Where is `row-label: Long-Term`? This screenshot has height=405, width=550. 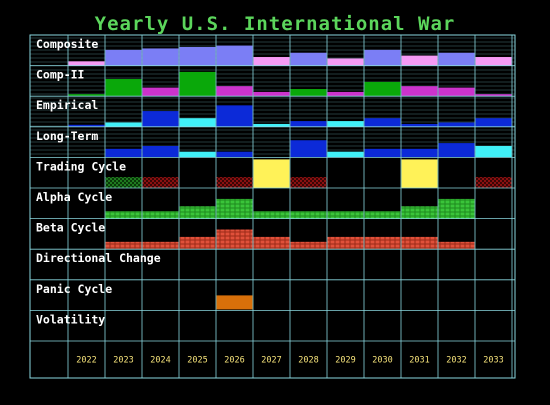 row-label: Long-Term is located at coordinates (67, 136).